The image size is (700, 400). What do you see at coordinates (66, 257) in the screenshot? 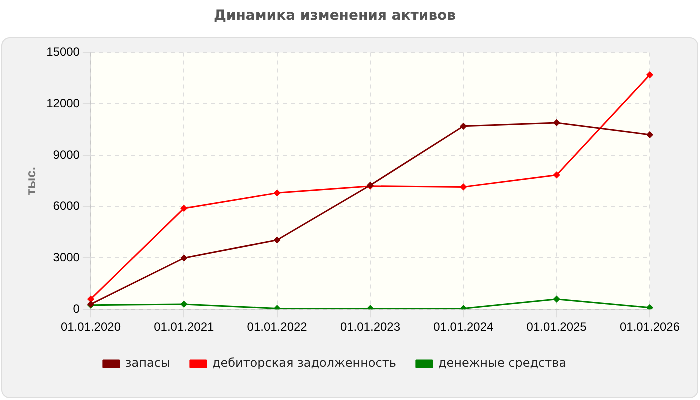
I see `y-tick-label: 3000` at bounding box center [66, 257].